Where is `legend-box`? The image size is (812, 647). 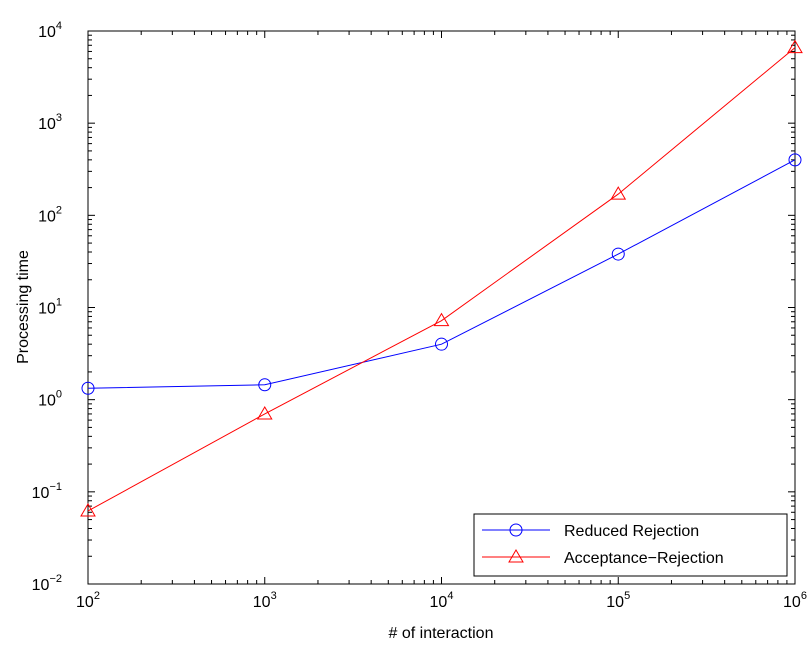 legend-box is located at coordinates (630, 545).